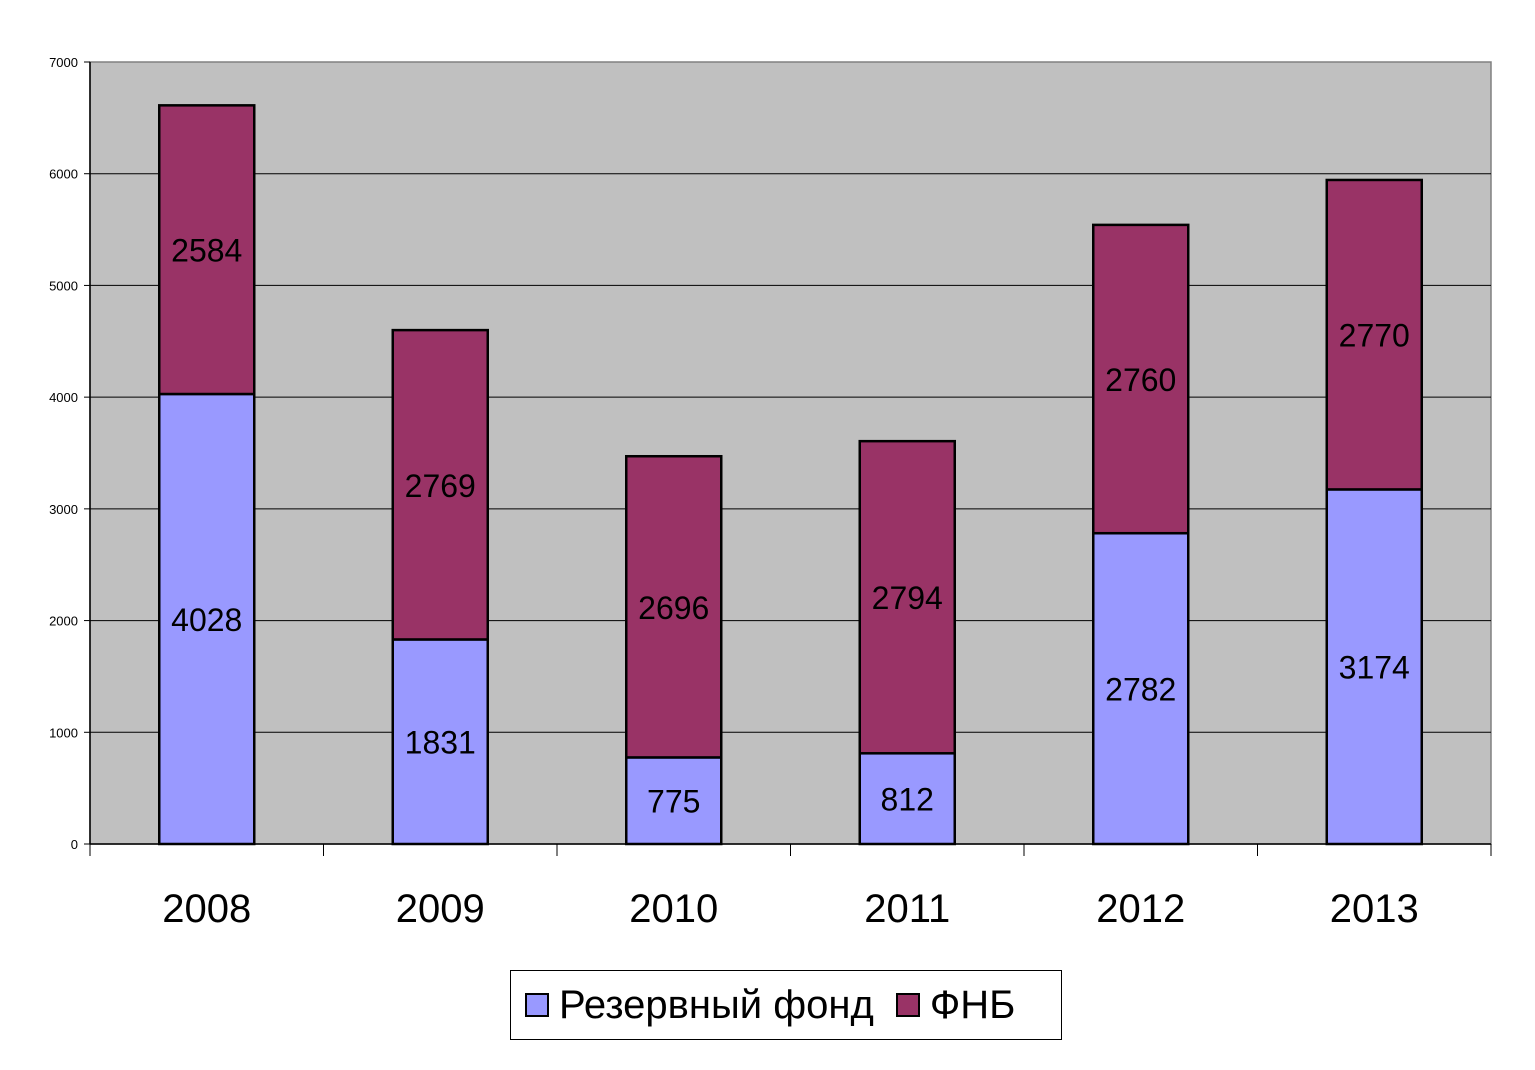 The height and width of the screenshot is (1070, 1535). I want to click on data-label: 3174, so click(1374, 668).